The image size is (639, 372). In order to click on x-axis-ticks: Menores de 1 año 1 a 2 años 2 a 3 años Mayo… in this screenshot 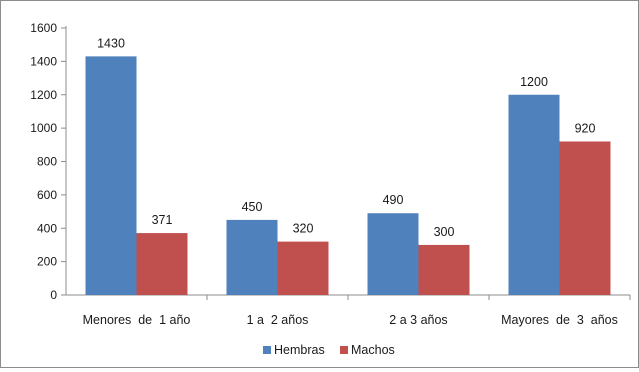, I will do `click(357, 311)`.